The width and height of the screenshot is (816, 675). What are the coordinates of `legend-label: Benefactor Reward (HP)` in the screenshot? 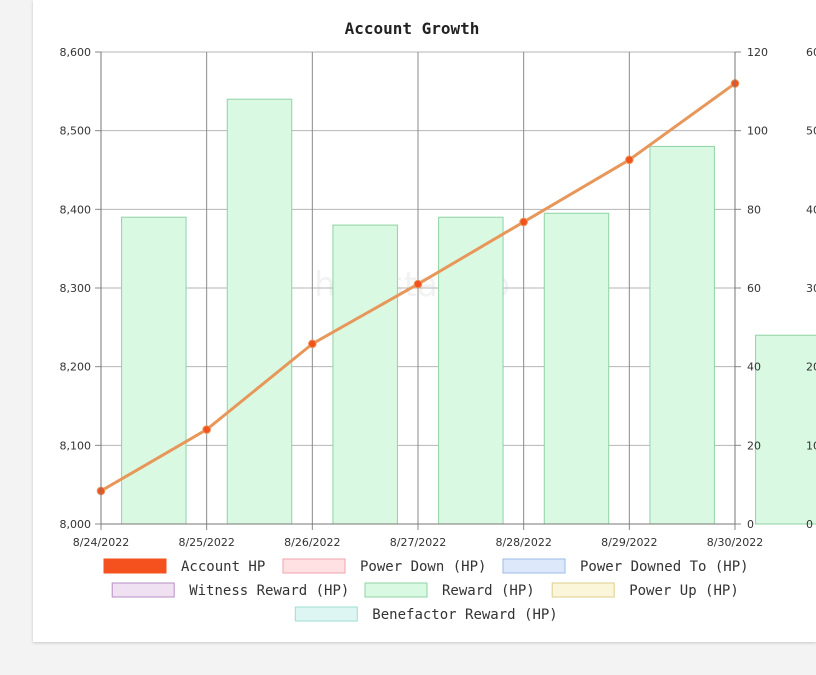 It's located at (464, 615).